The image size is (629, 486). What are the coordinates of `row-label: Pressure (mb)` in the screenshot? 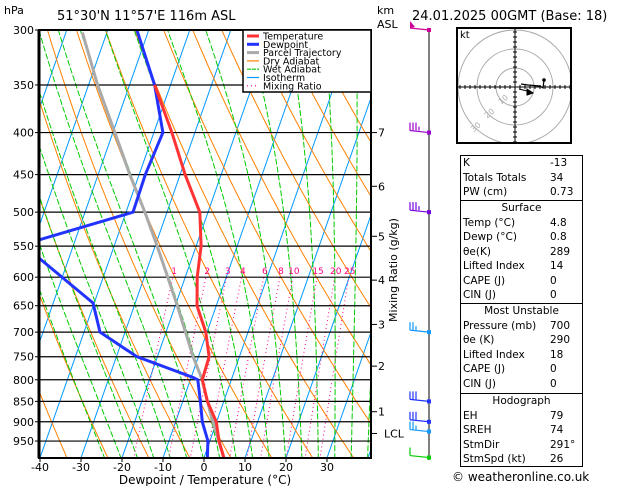 It's located at (500, 325).